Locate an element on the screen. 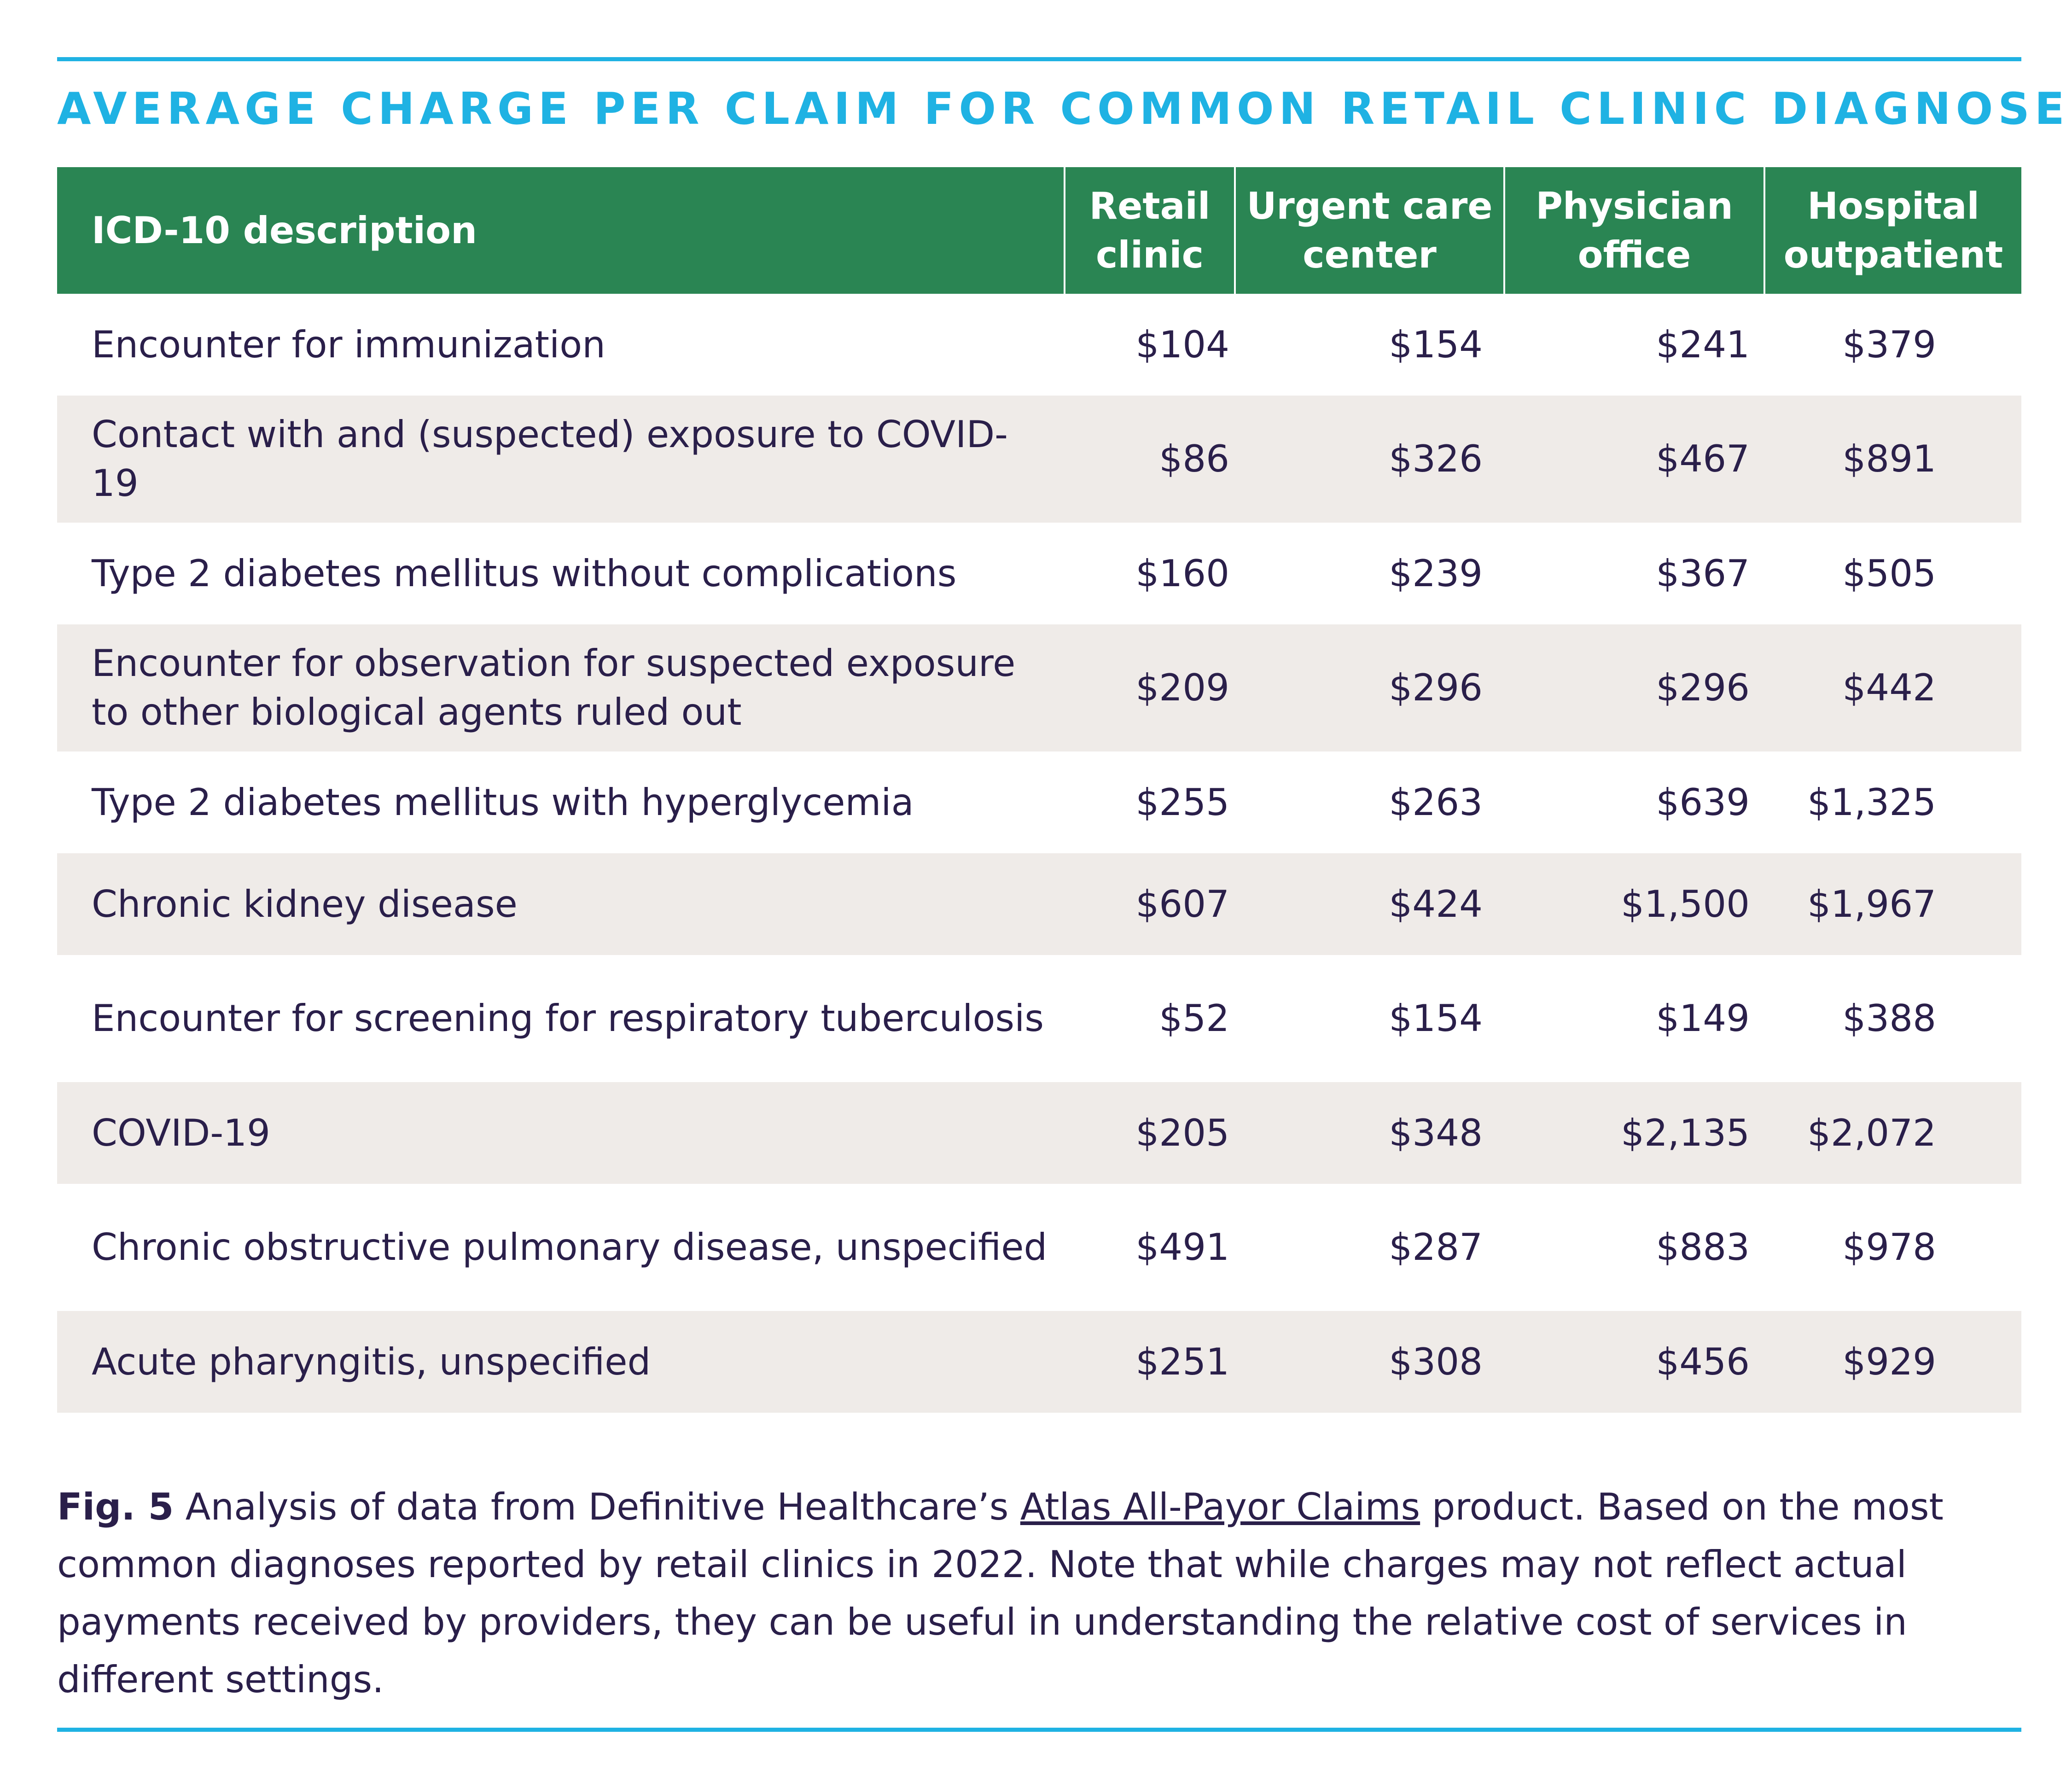  hospital-outpatient-value: $891 is located at coordinates (1889, 459).